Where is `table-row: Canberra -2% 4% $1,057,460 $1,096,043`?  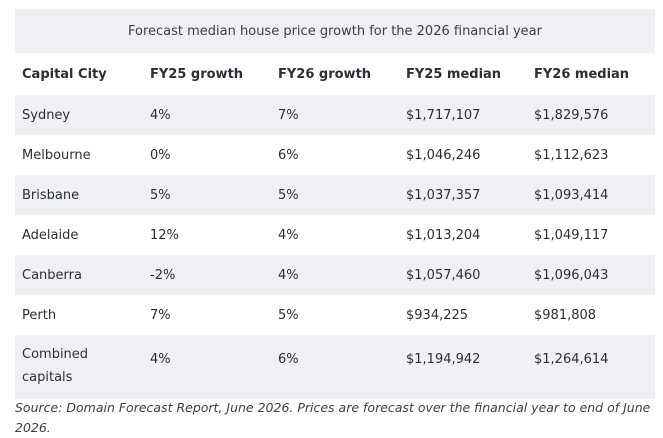 table-row: Canberra -2% 4% $1,057,460 $1,096,043 is located at coordinates (335, 275).